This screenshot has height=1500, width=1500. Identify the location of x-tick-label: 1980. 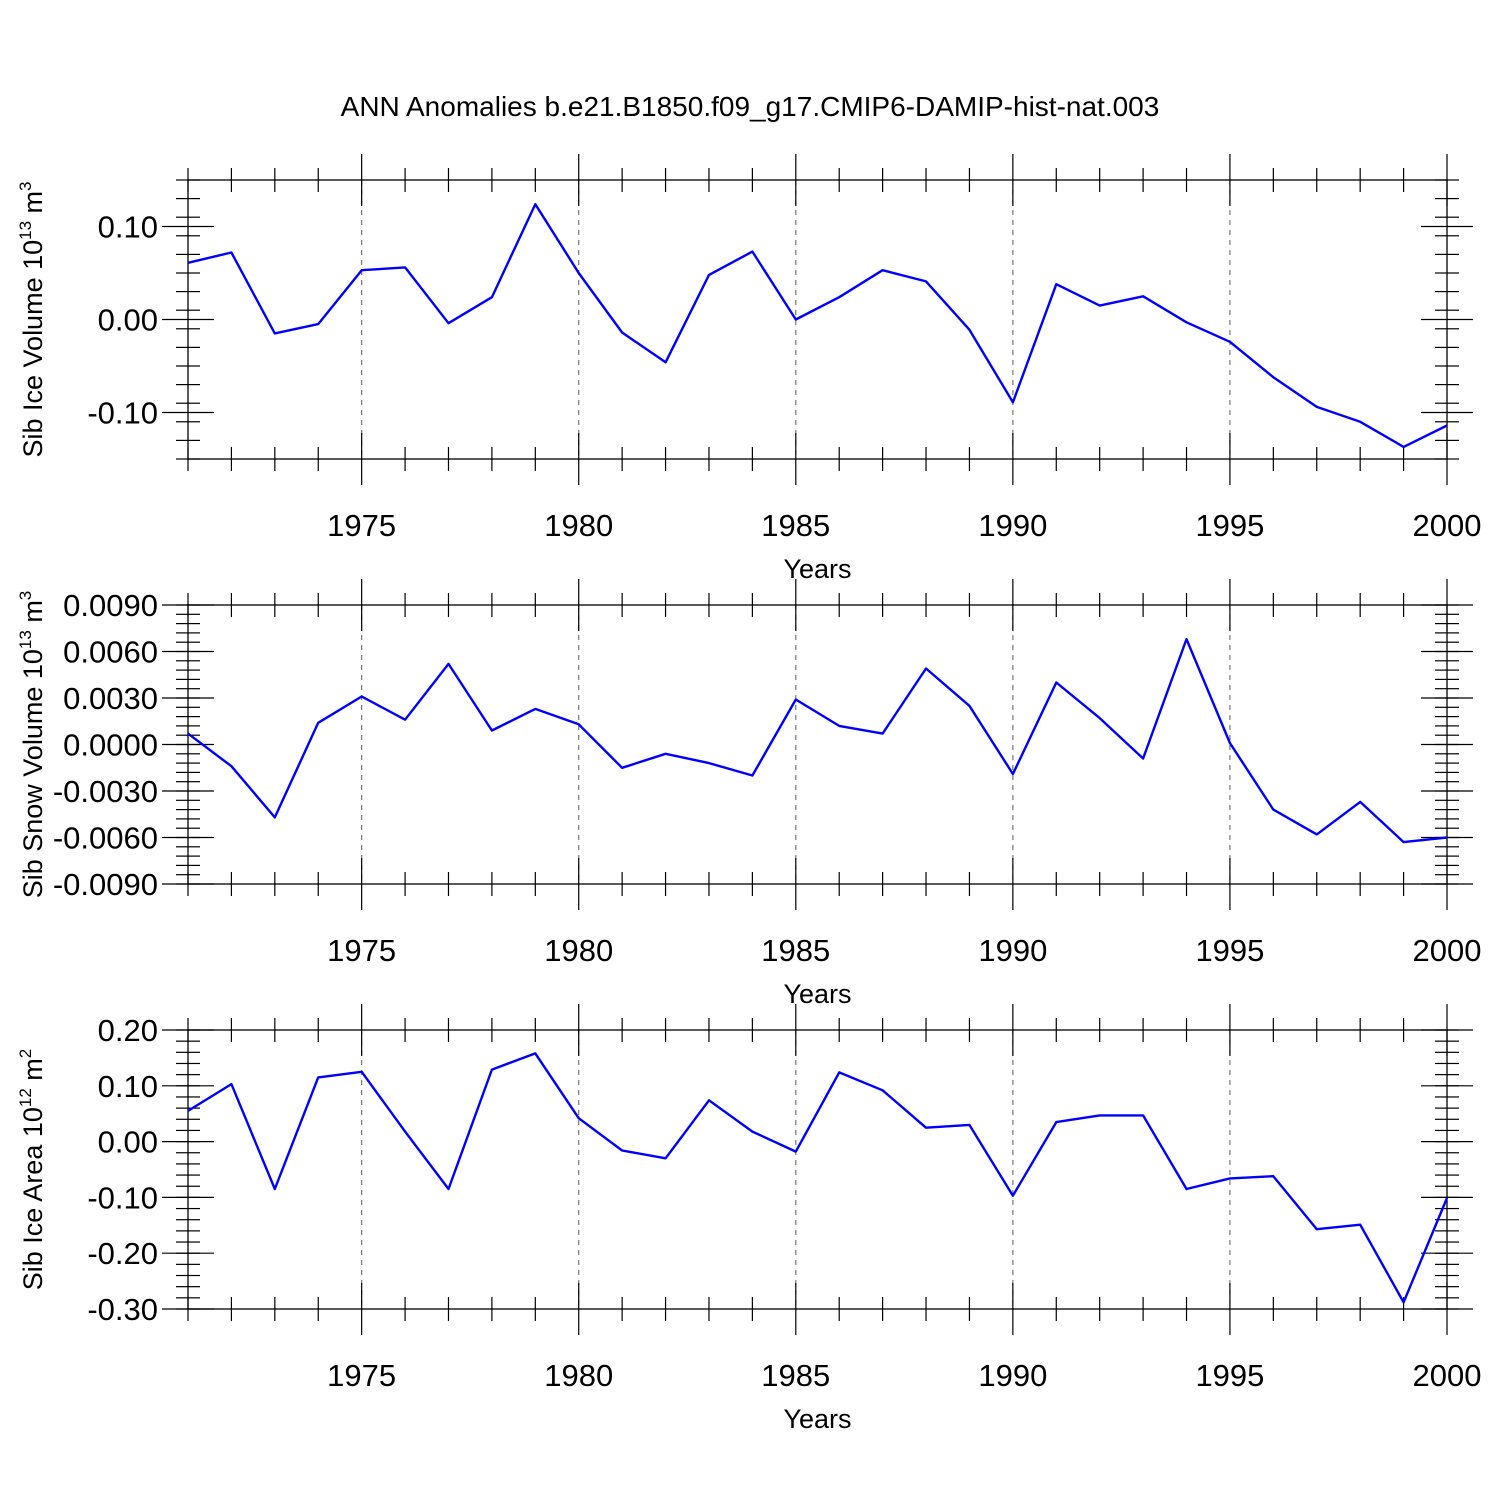
(578, 525).